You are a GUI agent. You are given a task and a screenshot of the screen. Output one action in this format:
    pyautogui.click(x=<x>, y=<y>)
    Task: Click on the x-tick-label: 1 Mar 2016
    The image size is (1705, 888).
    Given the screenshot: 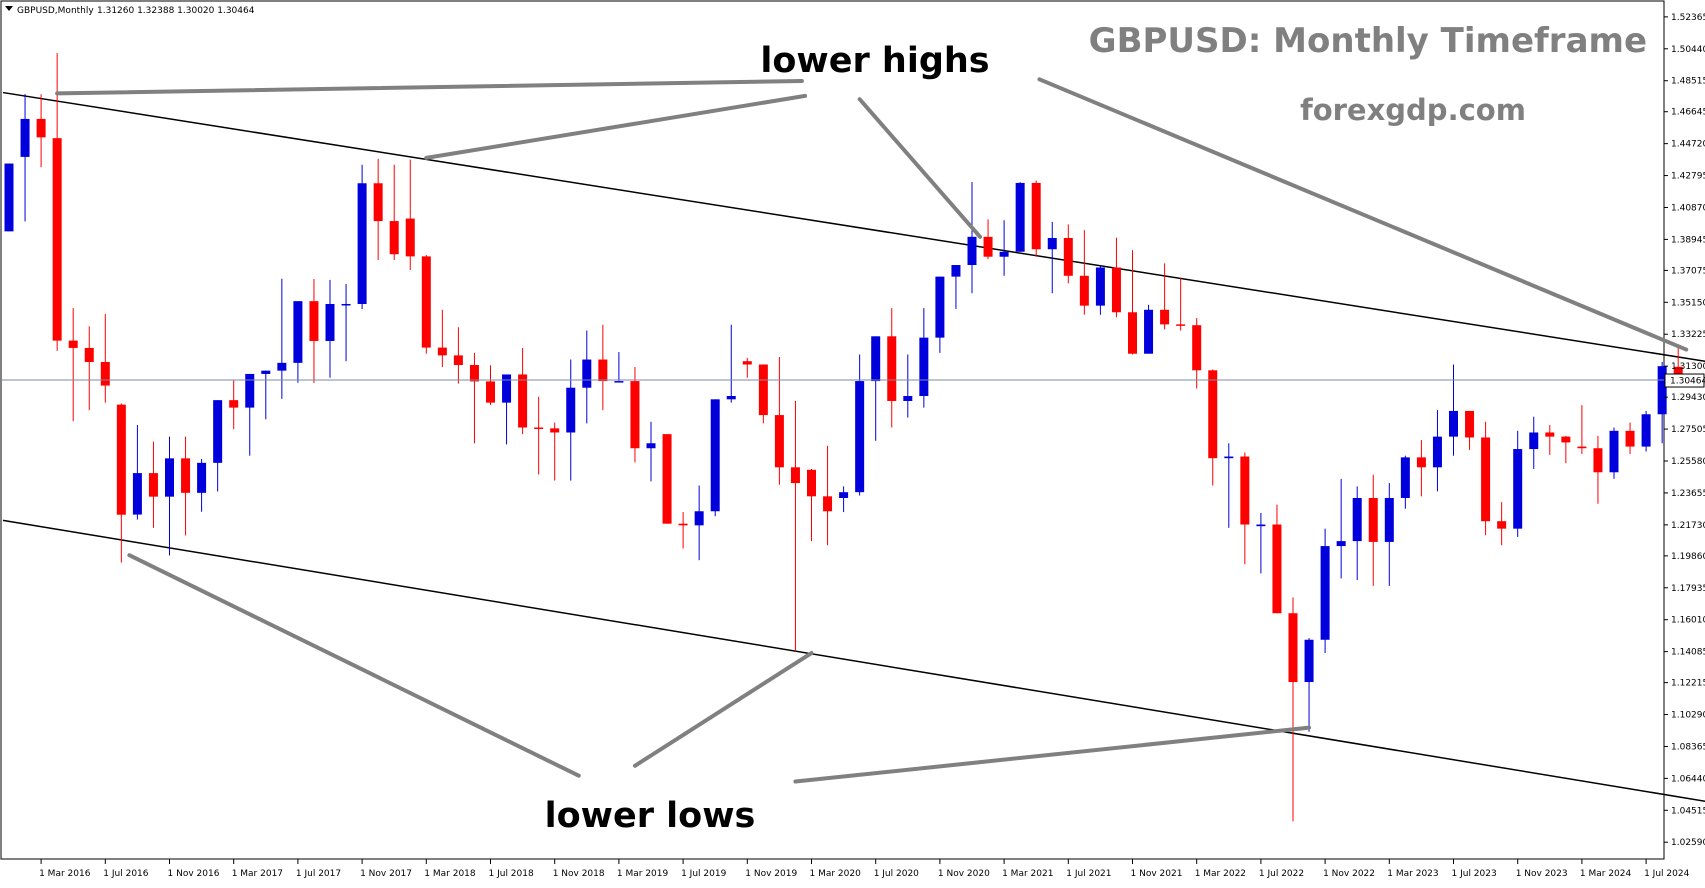 What is the action you would take?
    pyautogui.click(x=65, y=874)
    